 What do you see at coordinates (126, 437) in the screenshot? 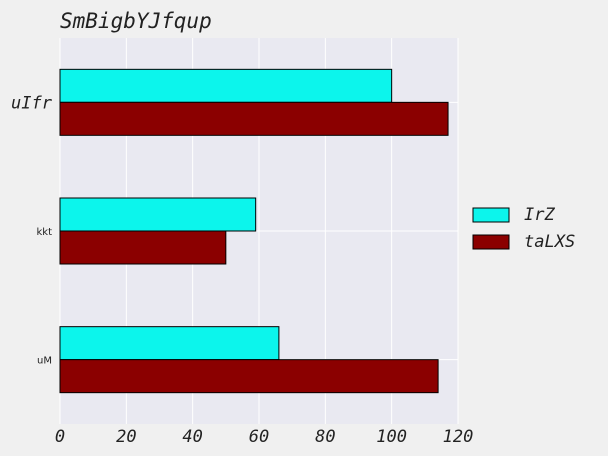
I see `x-tick-label: 20` at bounding box center [126, 437].